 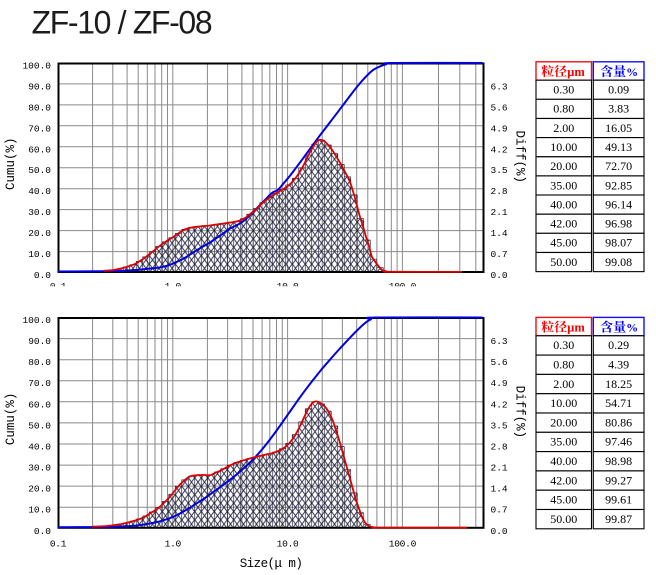 What do you see at coordinates (618, 365) in the screenshot?
I see `svg-text: 4.39` at bounding box center [618, 365].